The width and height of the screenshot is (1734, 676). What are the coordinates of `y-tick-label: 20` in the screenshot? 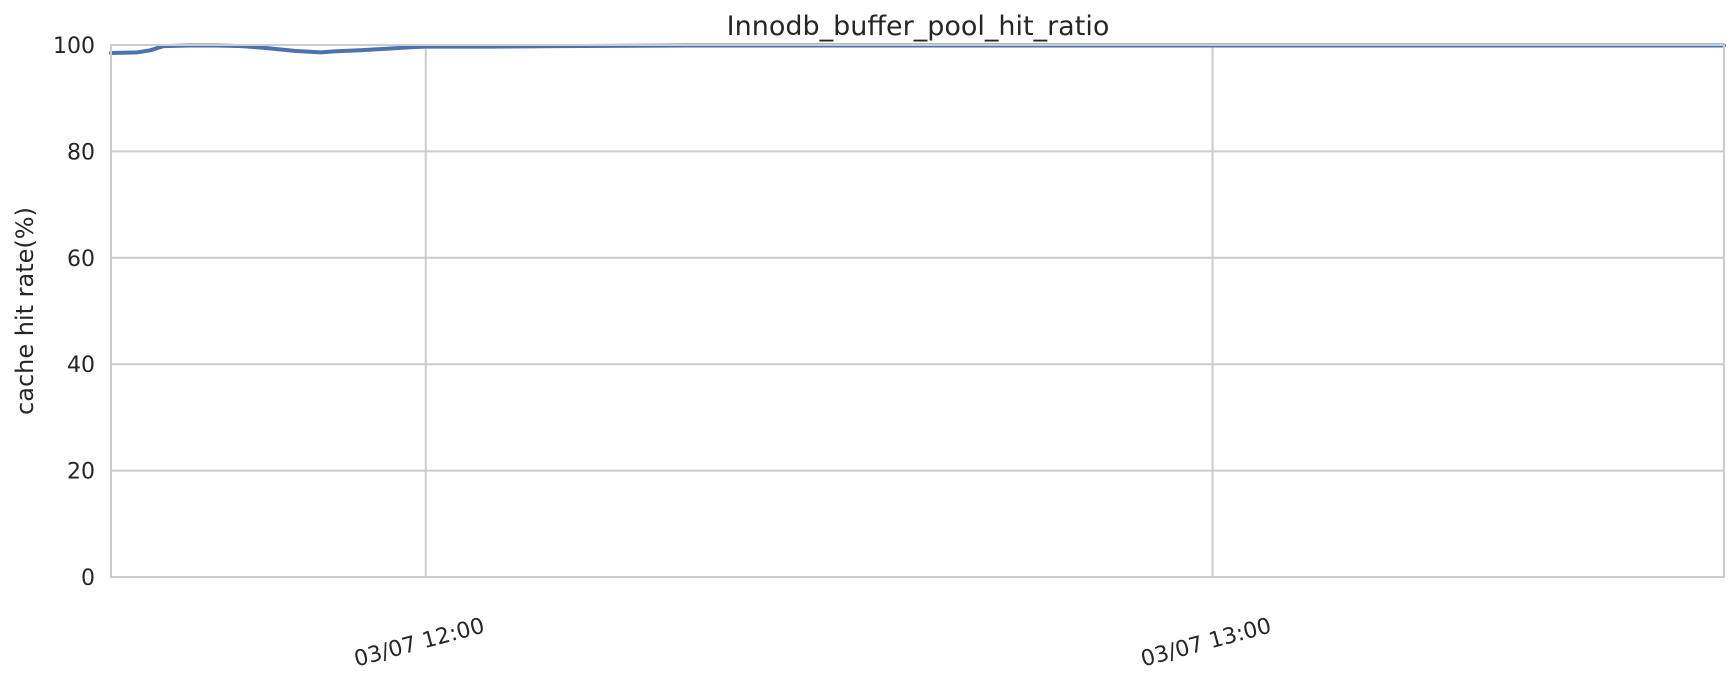 It's located at (81, 472).